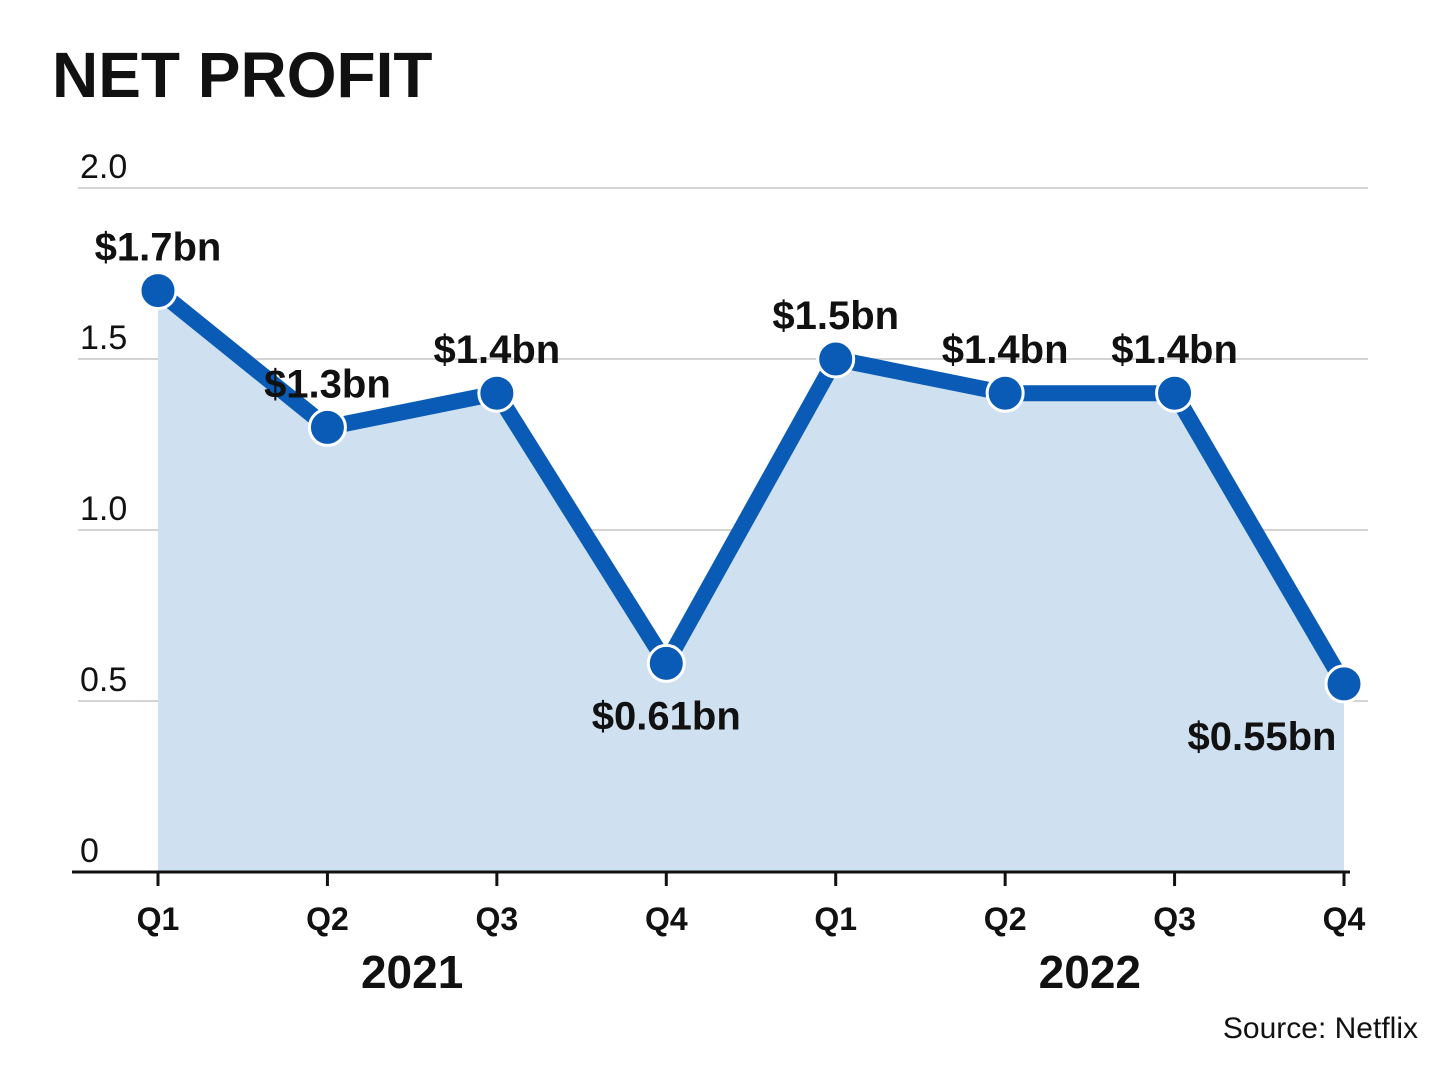 Image resolution: width=1440 pixels, height=1068 pixels. What do you see at coordinates (751, 972) in the screenshot?
I see `year-labels: 2021 2022` at bounding box center [751, 972].